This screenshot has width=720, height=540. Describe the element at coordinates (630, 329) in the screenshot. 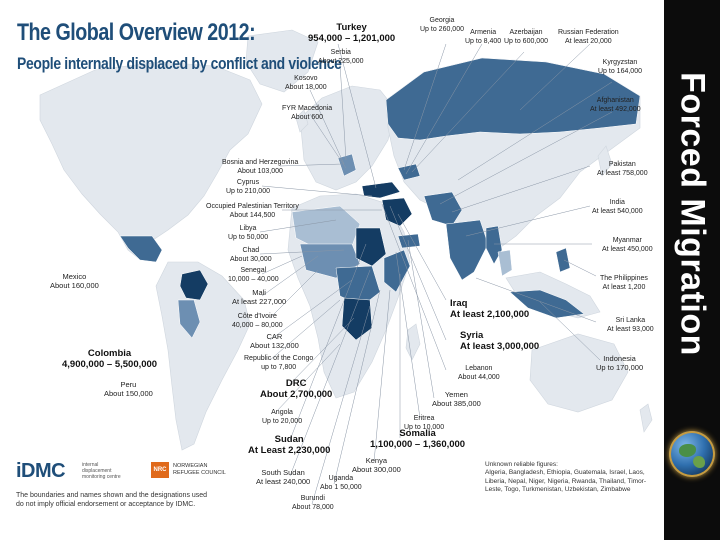

I see `label-sri-lanka-value: At least 93,000` at that location.